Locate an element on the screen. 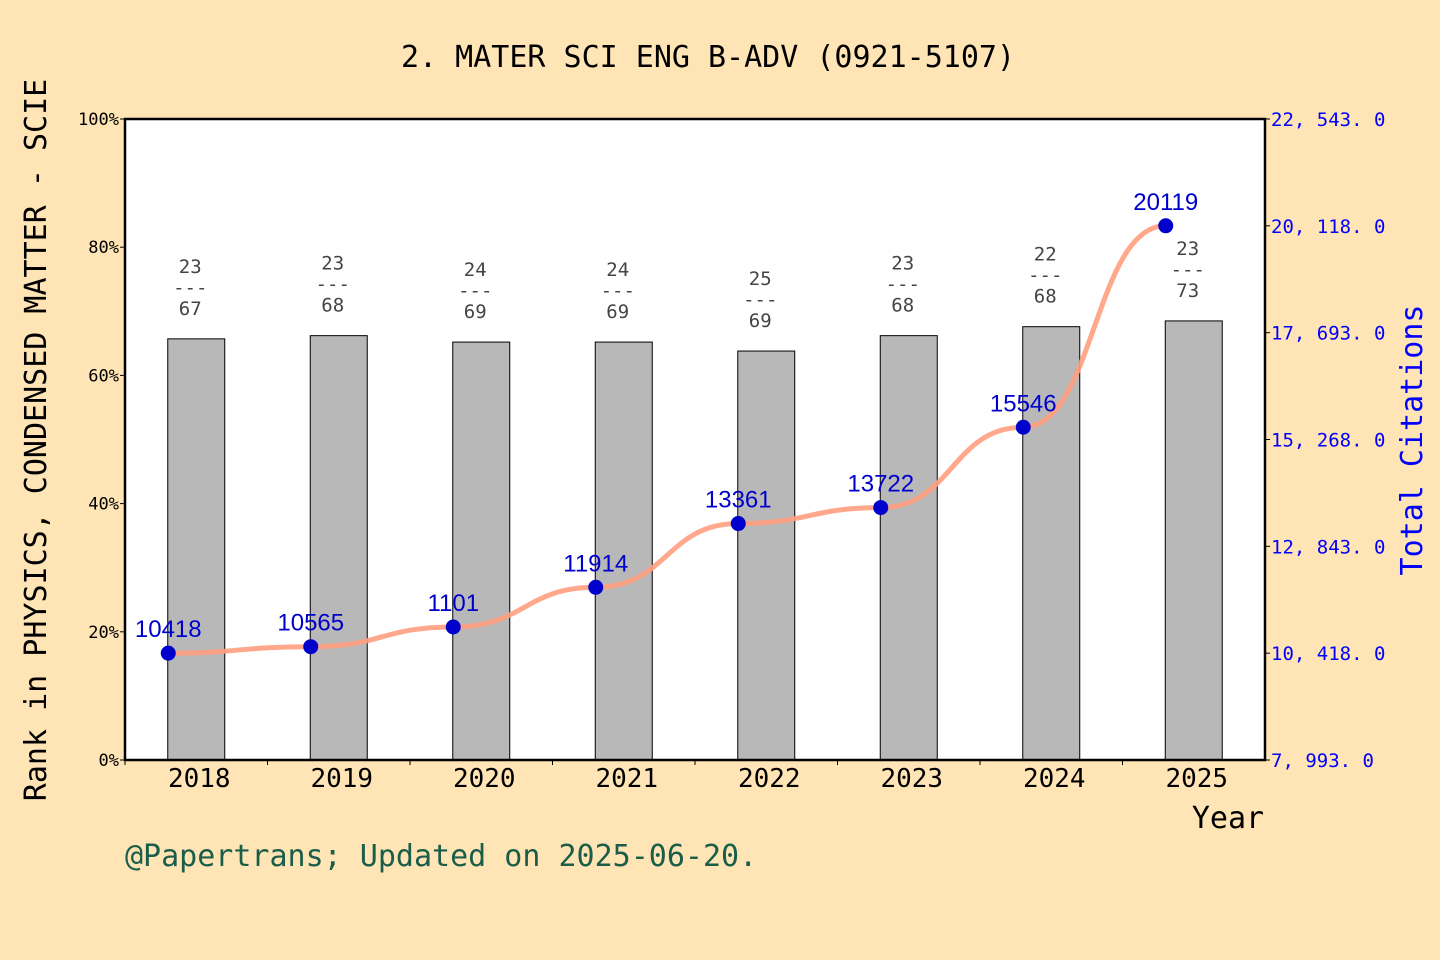  citation-data-label: 11914 is located at coordinates (595, 563).